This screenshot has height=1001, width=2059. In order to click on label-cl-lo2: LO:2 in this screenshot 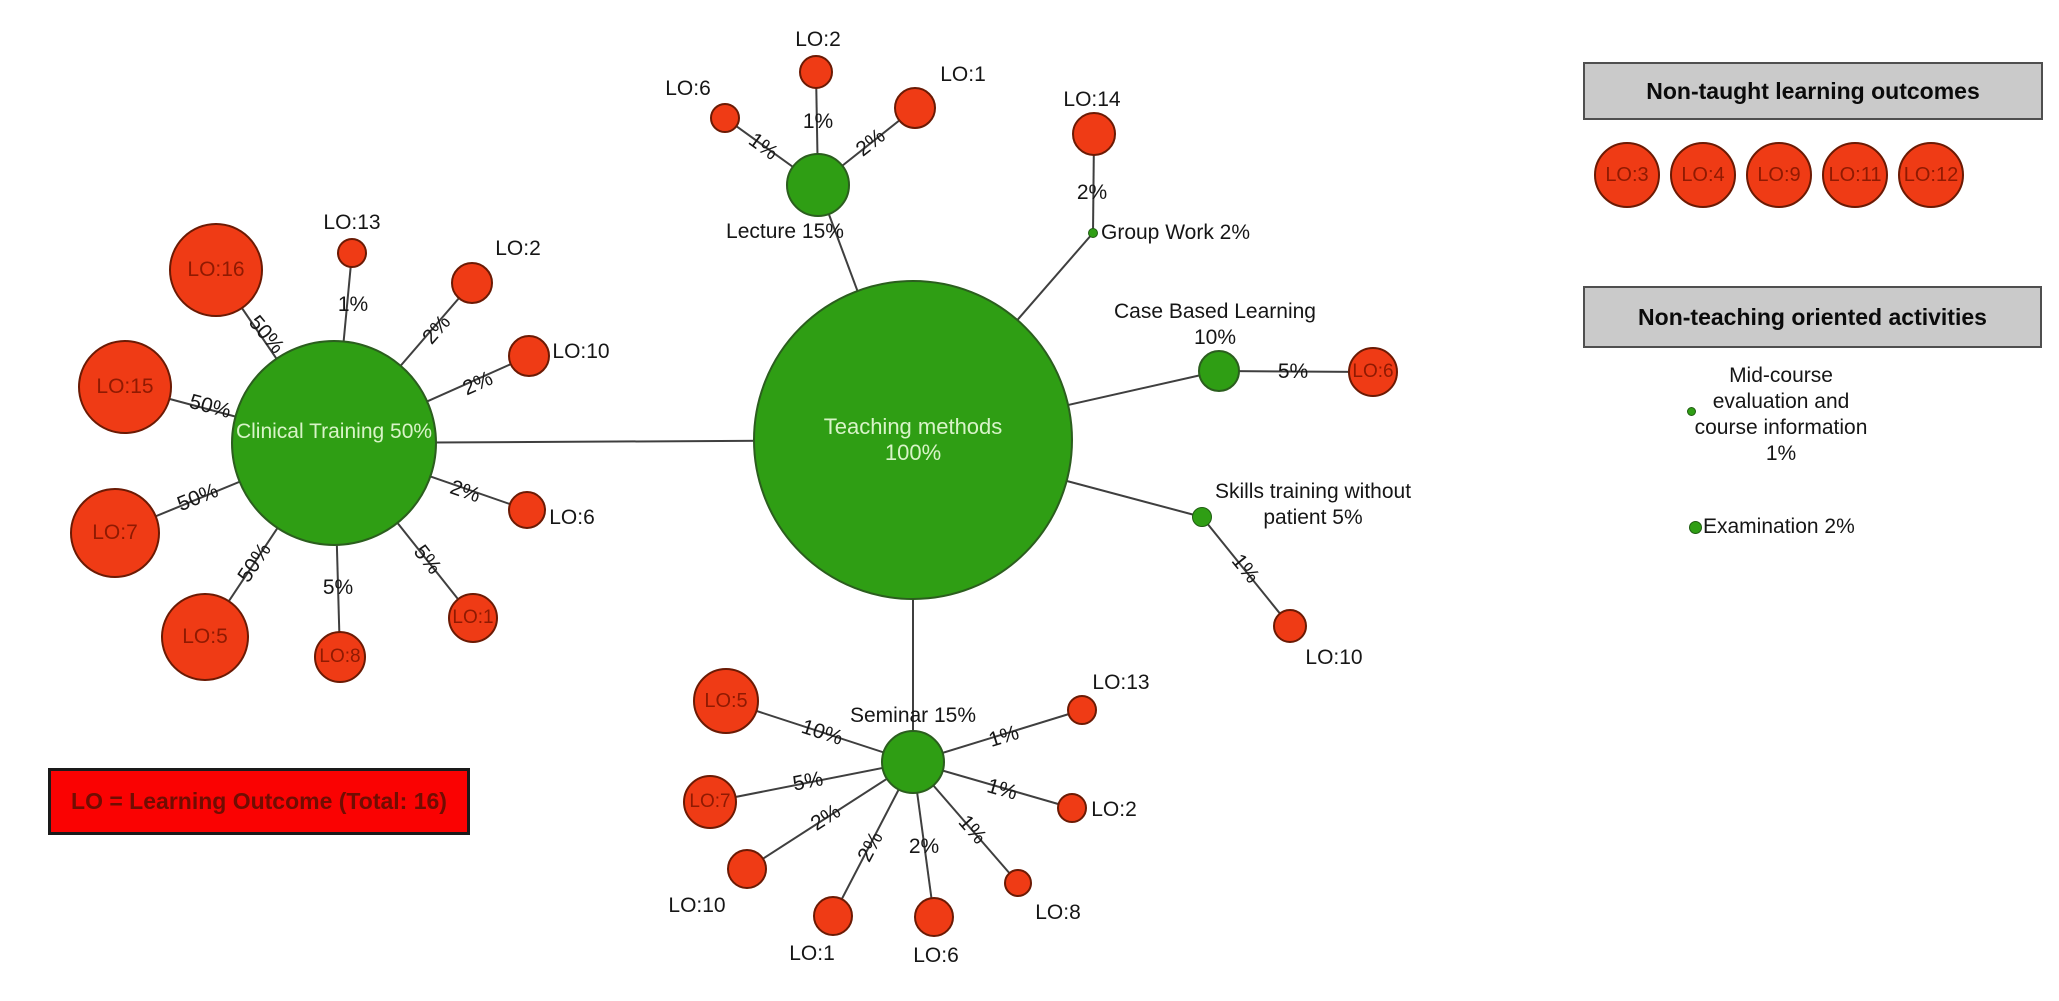, I will do `click(518, 248)`.